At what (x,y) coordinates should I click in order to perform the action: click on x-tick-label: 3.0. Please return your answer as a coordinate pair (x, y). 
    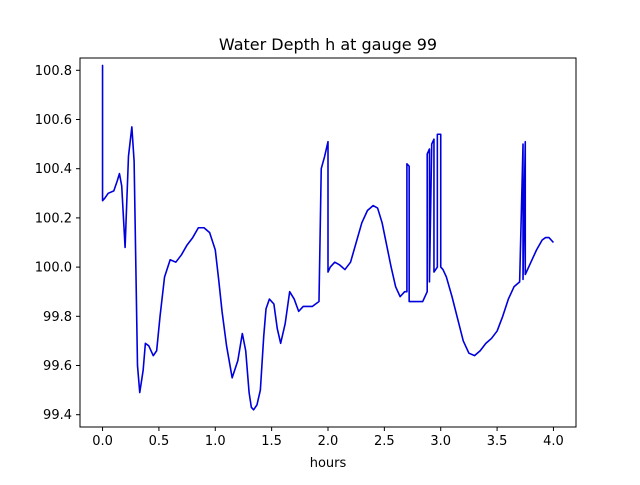
    Looking at the image, I should click on (440, 441).